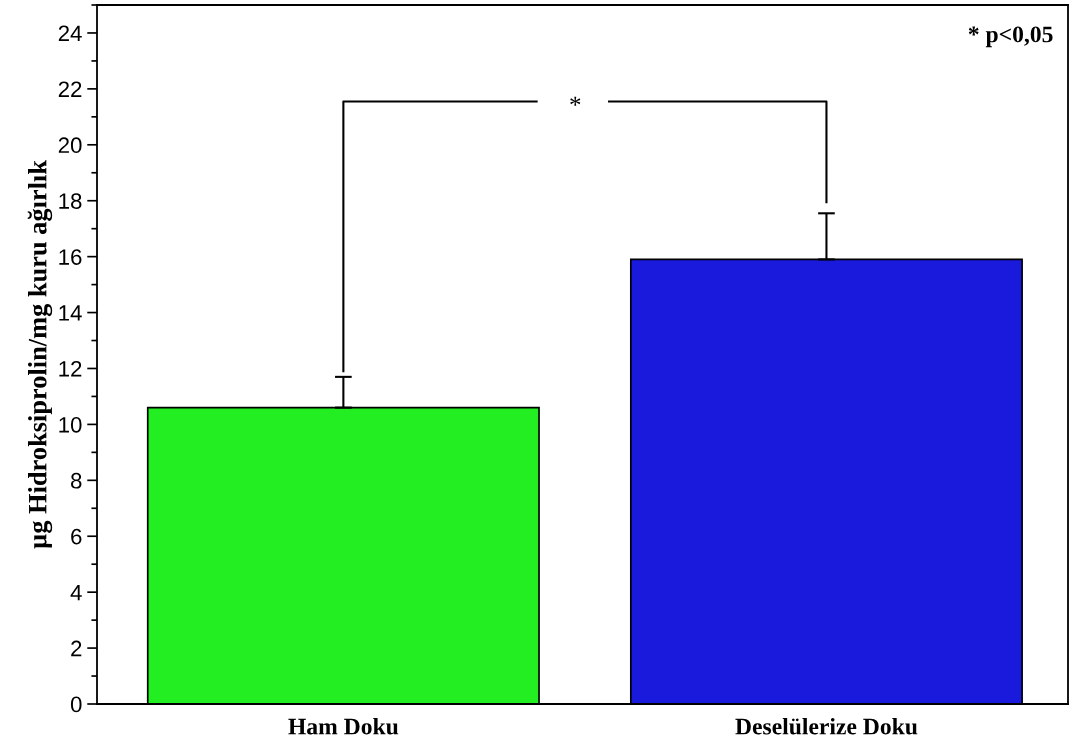 This screenshot has width=1071, height=751. Describe the element at coordinates (70, 369) in the screenshot. I see `y-tick-label: 12` at that location.